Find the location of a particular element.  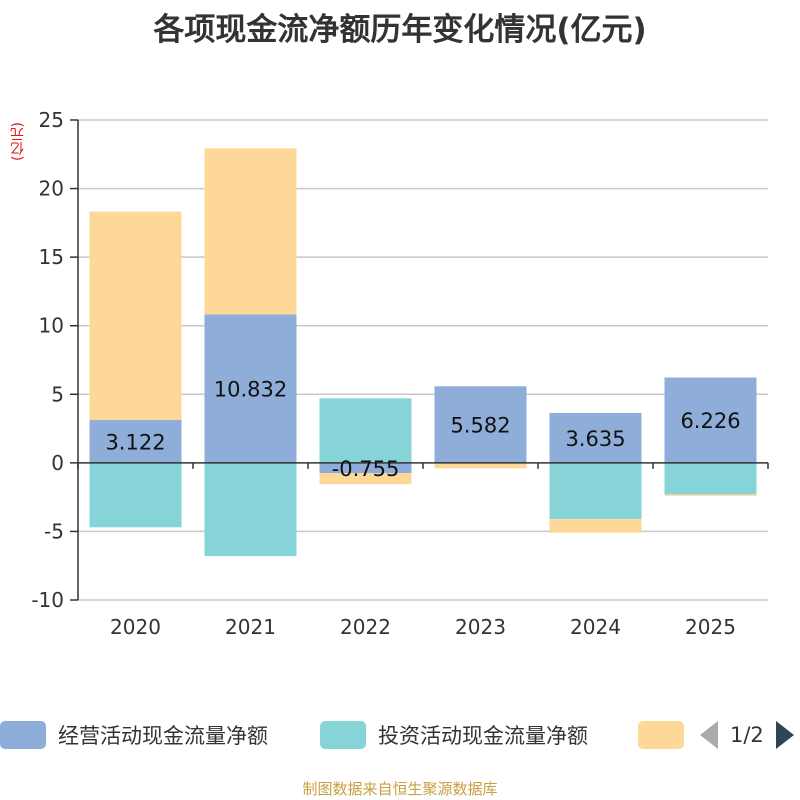

legend-swatch-financing is located at coordinates (661, 735).